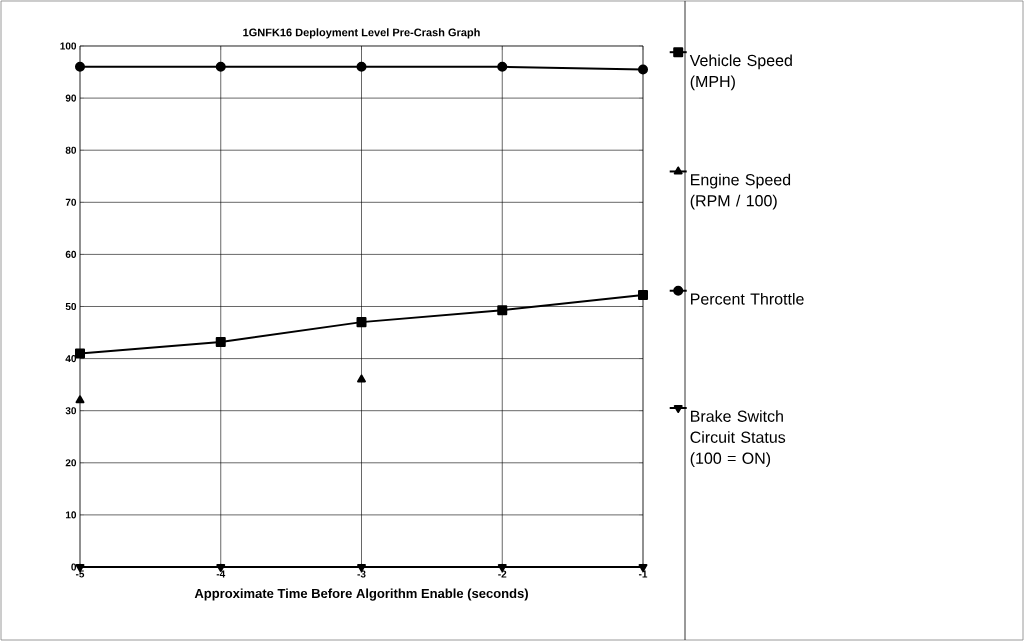 Image resolution: width=1024 pixels, height=641 pixels. What do you see at coordinates (747, 298) in the screenshot?
I see `legend-label: Percent Throttle` at bounding box center [747, 298].